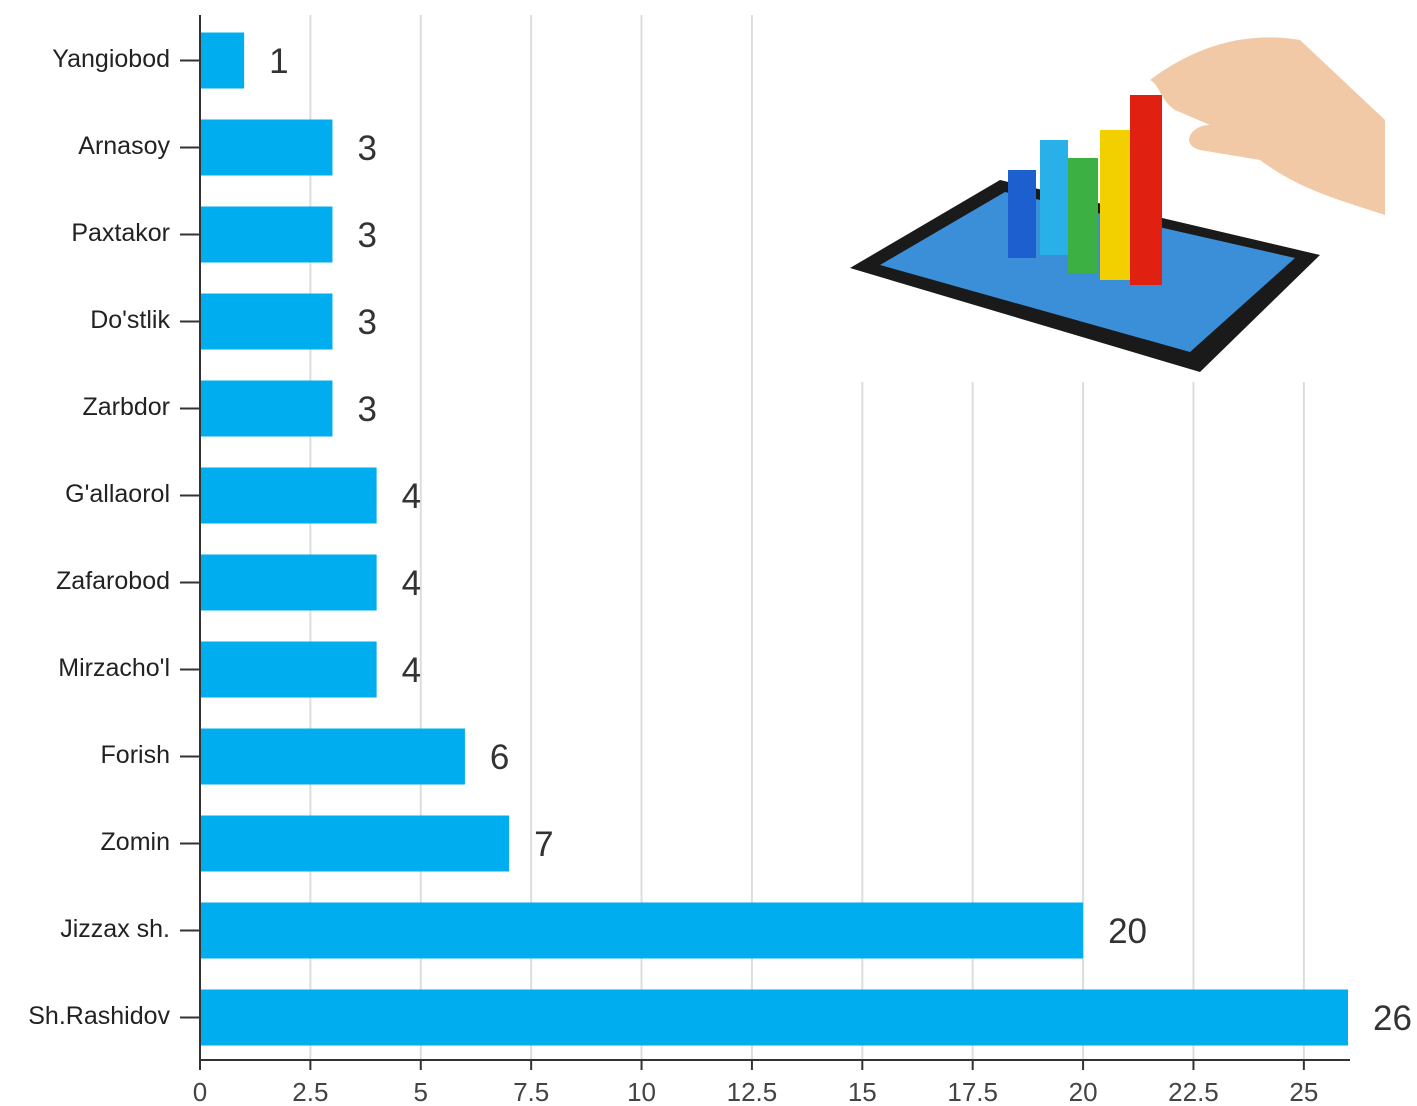 The height and width of the screenshot is (1106, 1417). What do you see at coordinates (114, 668) in the screenshot?
I see `category-label: Mirzacho'l` at bounding box center [114, 668].